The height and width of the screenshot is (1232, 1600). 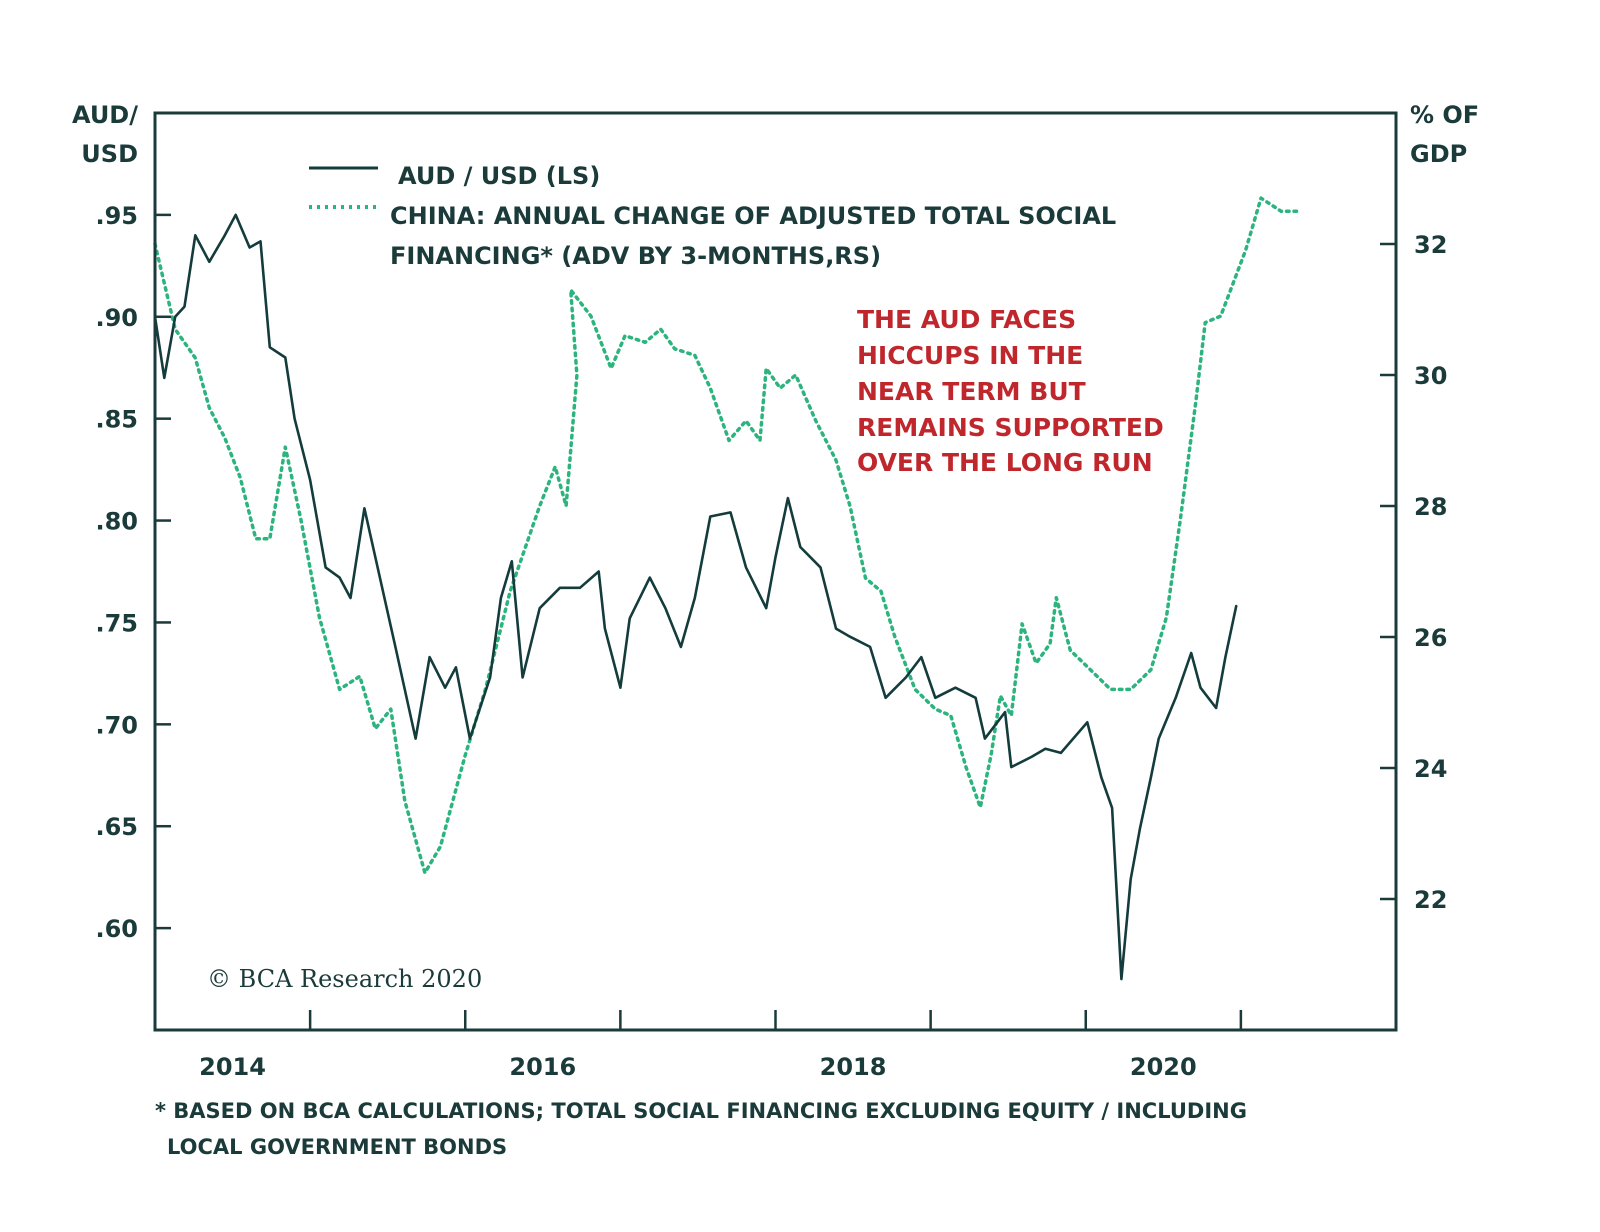 I want to click on left-axis-tick-label: .65, so click(x=116, y=827).